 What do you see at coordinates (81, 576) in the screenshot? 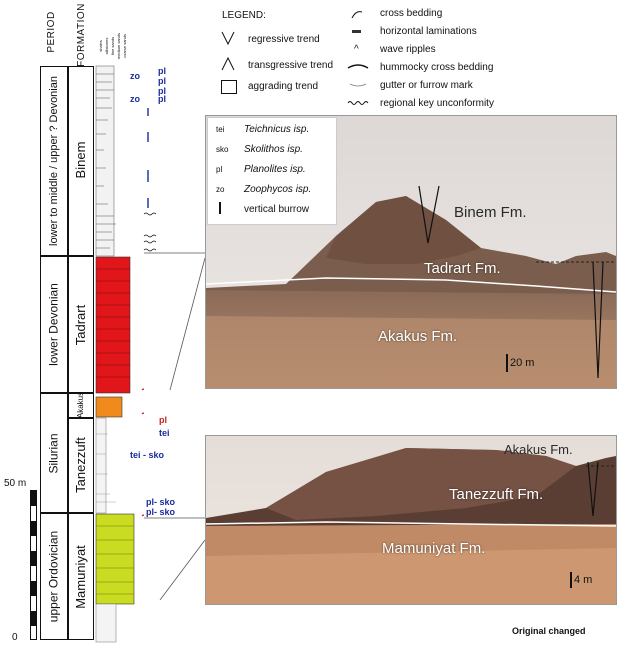
I see `formation-box-mamuniyat` at bounding box center [81, 576].